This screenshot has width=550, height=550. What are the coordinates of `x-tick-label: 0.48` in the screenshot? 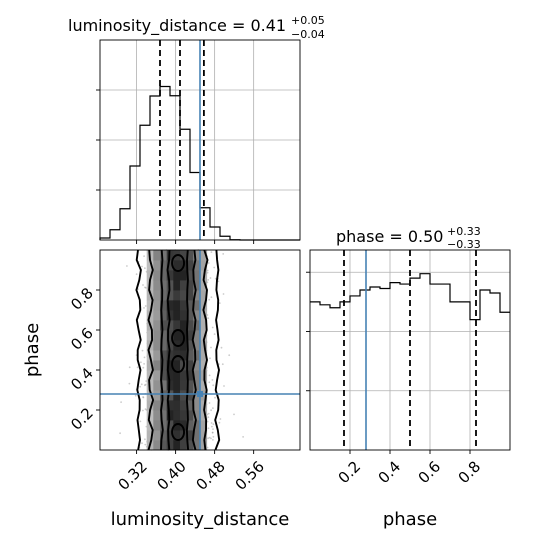 It's located at (211, 476).